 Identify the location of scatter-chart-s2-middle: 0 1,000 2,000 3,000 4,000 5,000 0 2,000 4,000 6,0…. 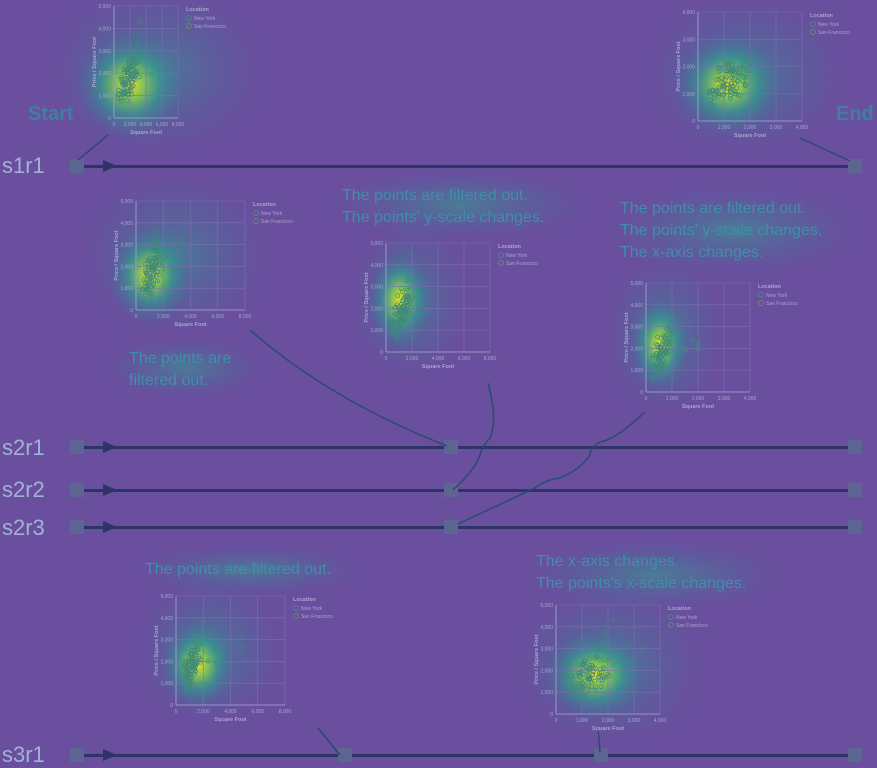
(451, 305).